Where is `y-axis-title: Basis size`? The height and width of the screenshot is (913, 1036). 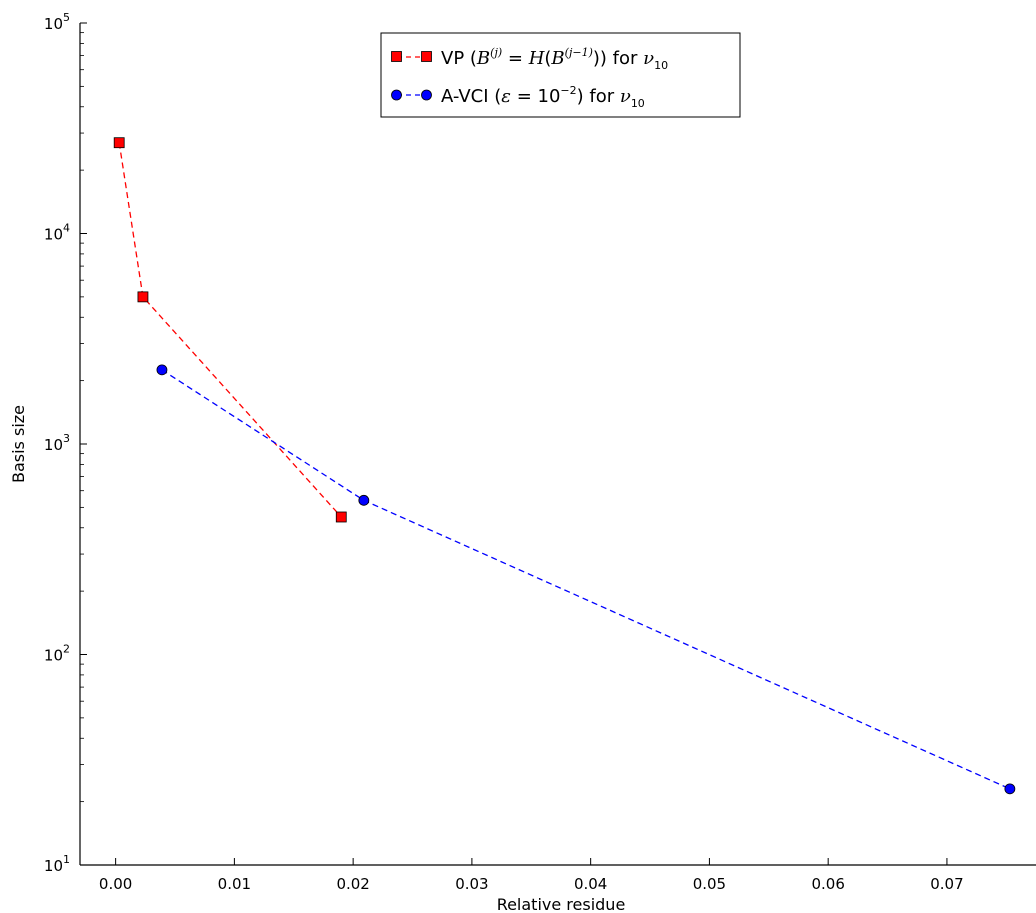
y-axis-title: Basis size is located at coordinates (18, 444).